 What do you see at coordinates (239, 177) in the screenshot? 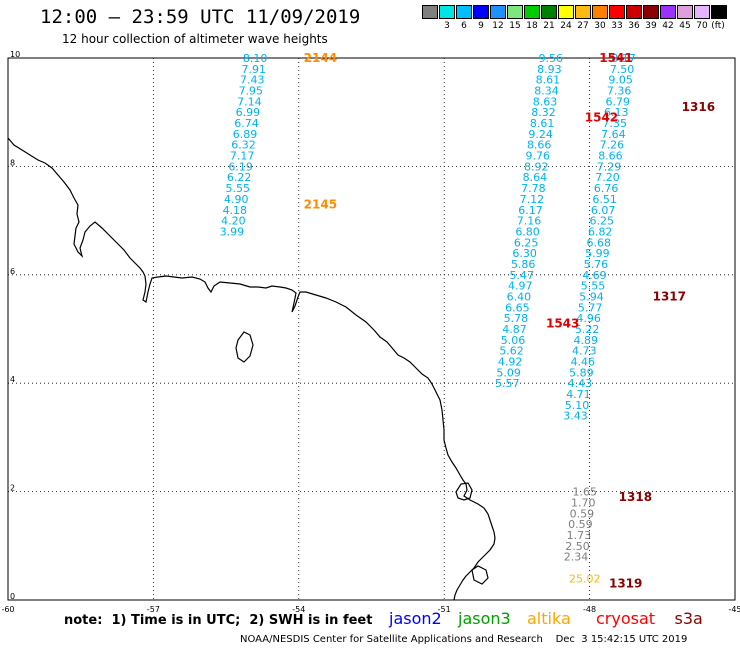
I see `wave-height-value: 6.22` at bounding box center [239, 177].